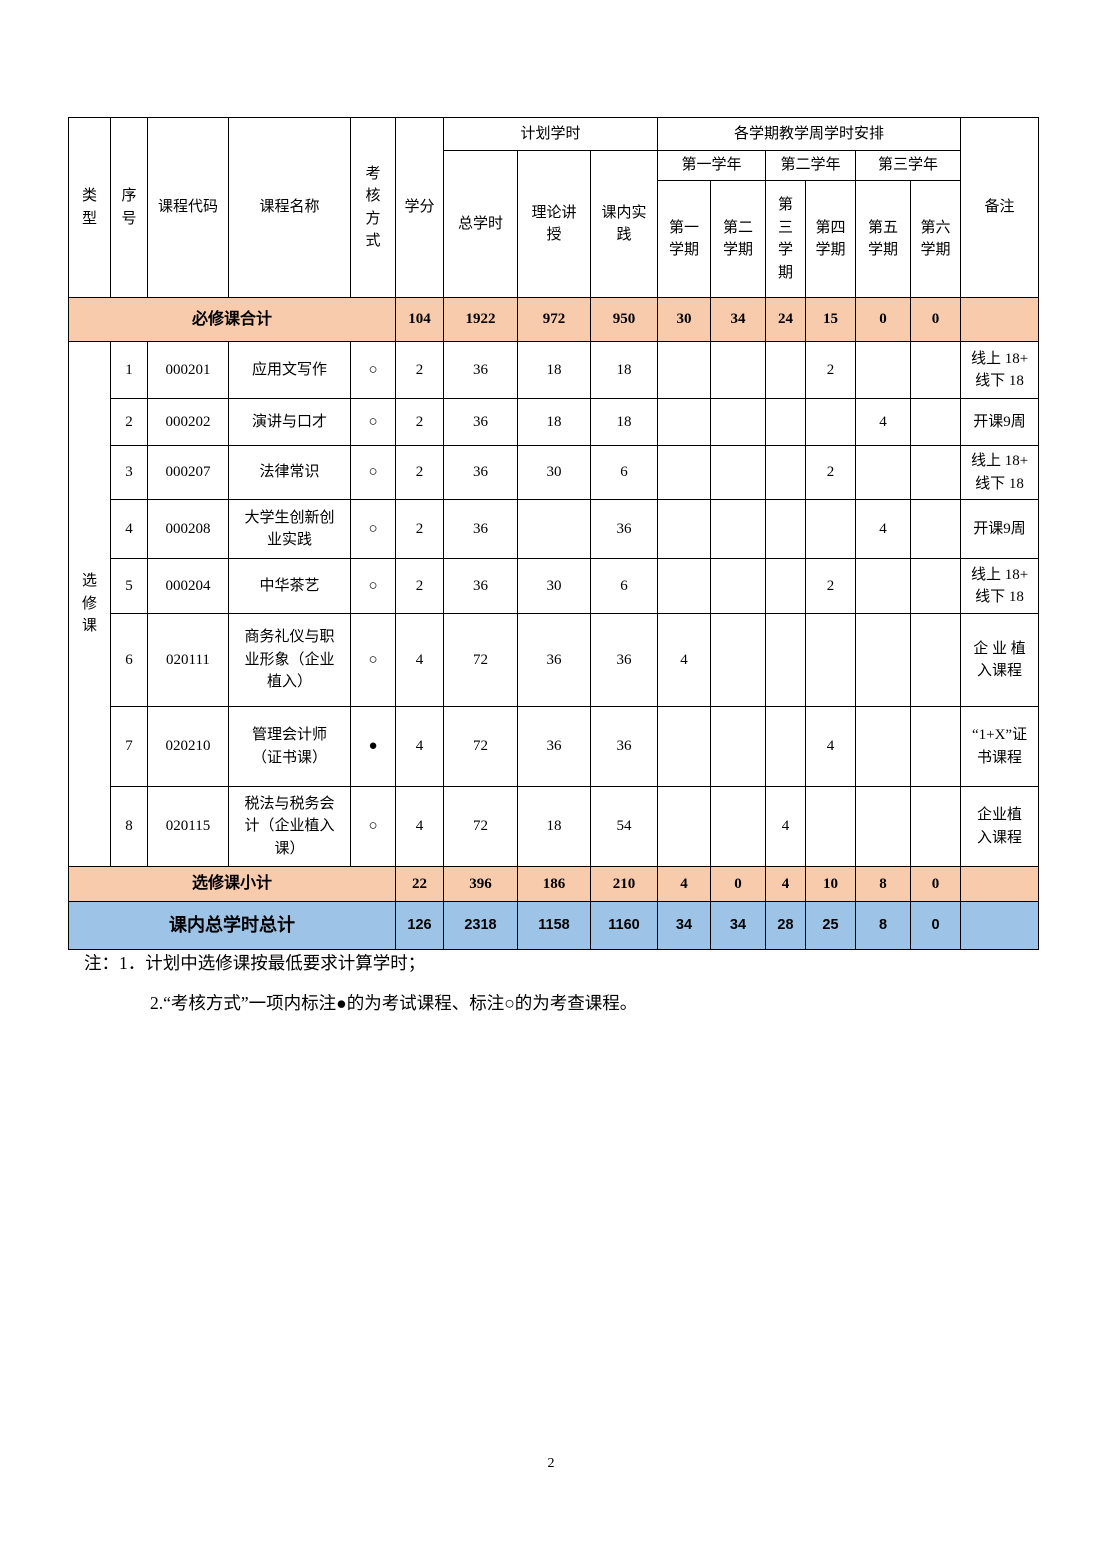  What do you see at coordinates (550, 134) in the screenshot?
I see `col-group-planned-hours: 计划学时` at bounding box center [550, 134].